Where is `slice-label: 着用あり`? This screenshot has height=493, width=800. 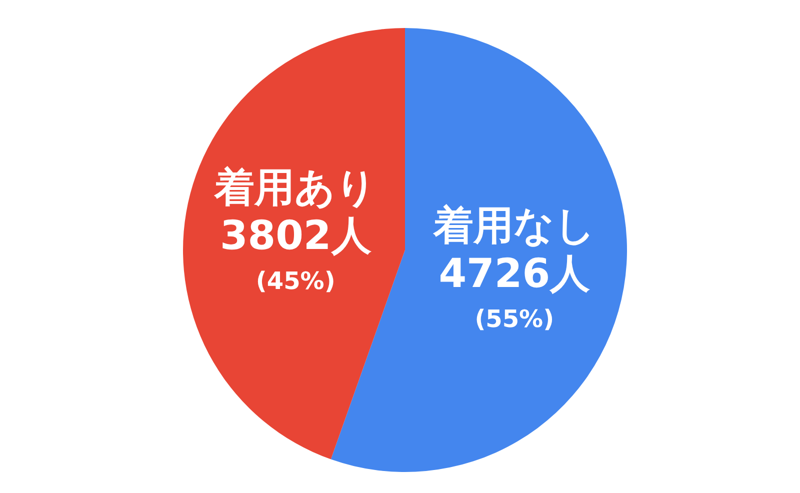
slice-label: 着用あり is located at coordinates (295, 188).